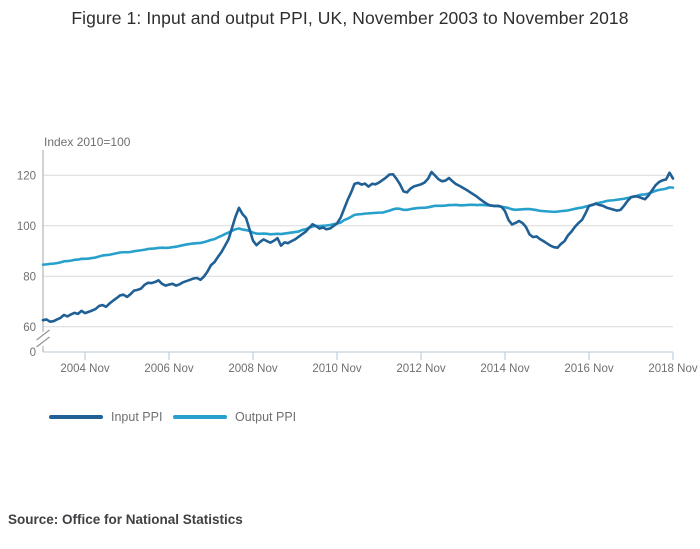  What do you see at coordinates (137, 417) in the screenshot?
I see `legend-label-input-ppi: Input PPI` at bounding box center [137, 417].